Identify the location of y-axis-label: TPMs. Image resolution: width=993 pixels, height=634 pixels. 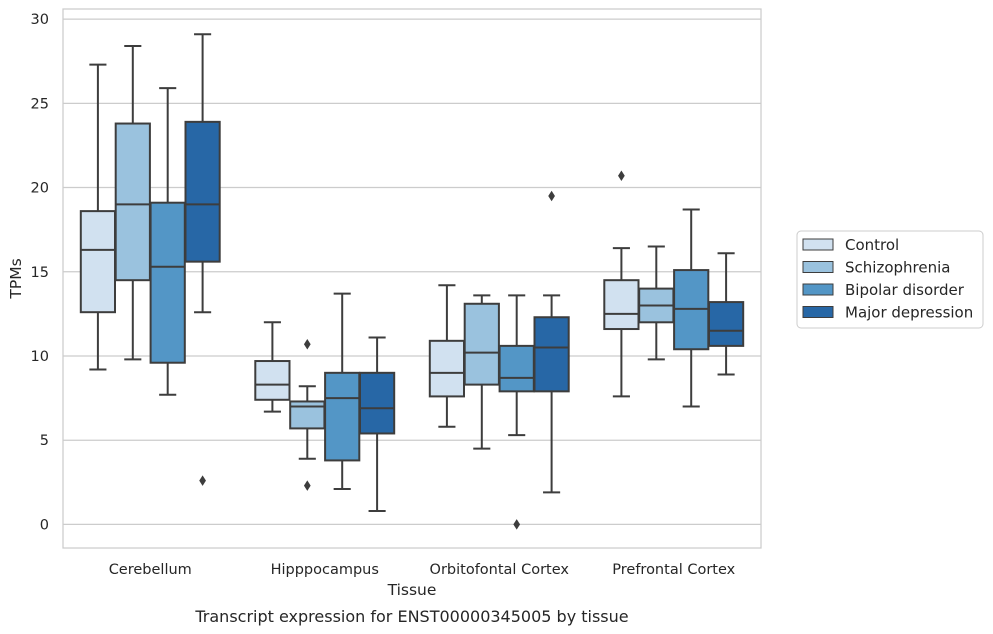
(16, 278).